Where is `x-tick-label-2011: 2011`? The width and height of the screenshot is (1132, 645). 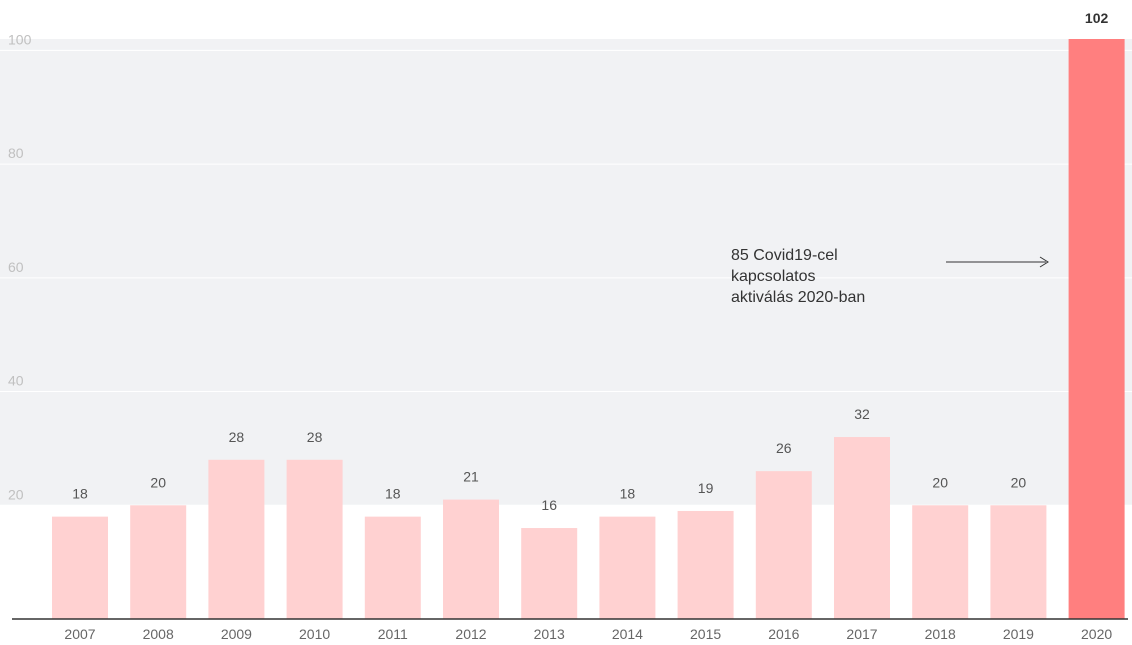
x-tick-label-2011: 2011 is located at coordinates (393, 634).